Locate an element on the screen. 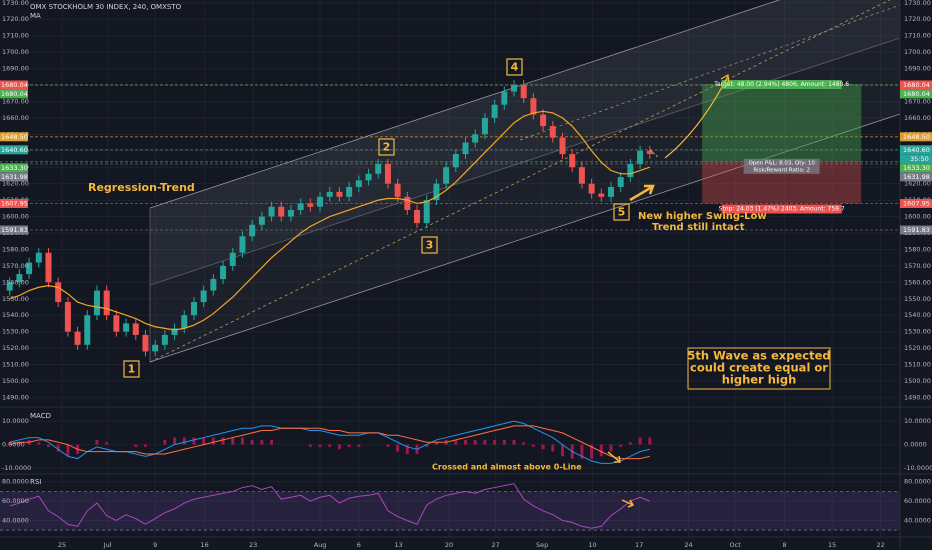 The height and width of the screenshot is (550, 932). rsi-line is located at coordinates (329, 506).